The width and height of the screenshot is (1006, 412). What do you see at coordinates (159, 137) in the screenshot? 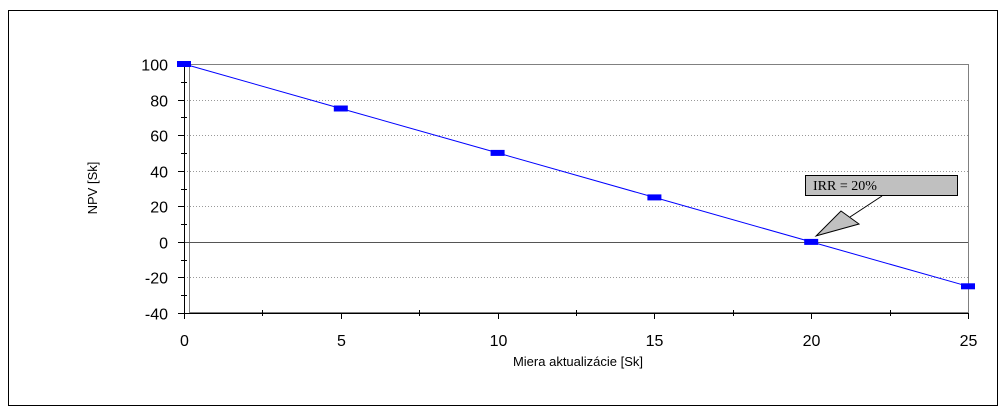
I see `y-tick-label: 60` at bounding box center [159, 137].